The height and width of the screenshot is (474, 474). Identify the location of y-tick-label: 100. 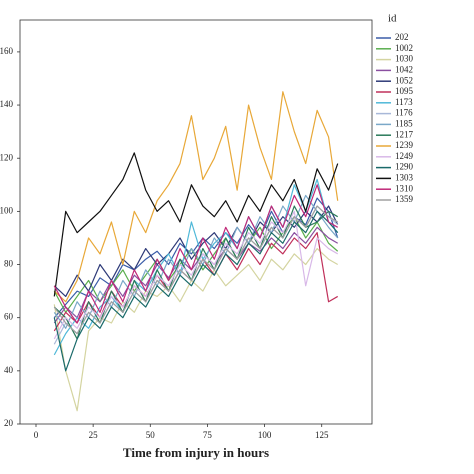
(7, 210).